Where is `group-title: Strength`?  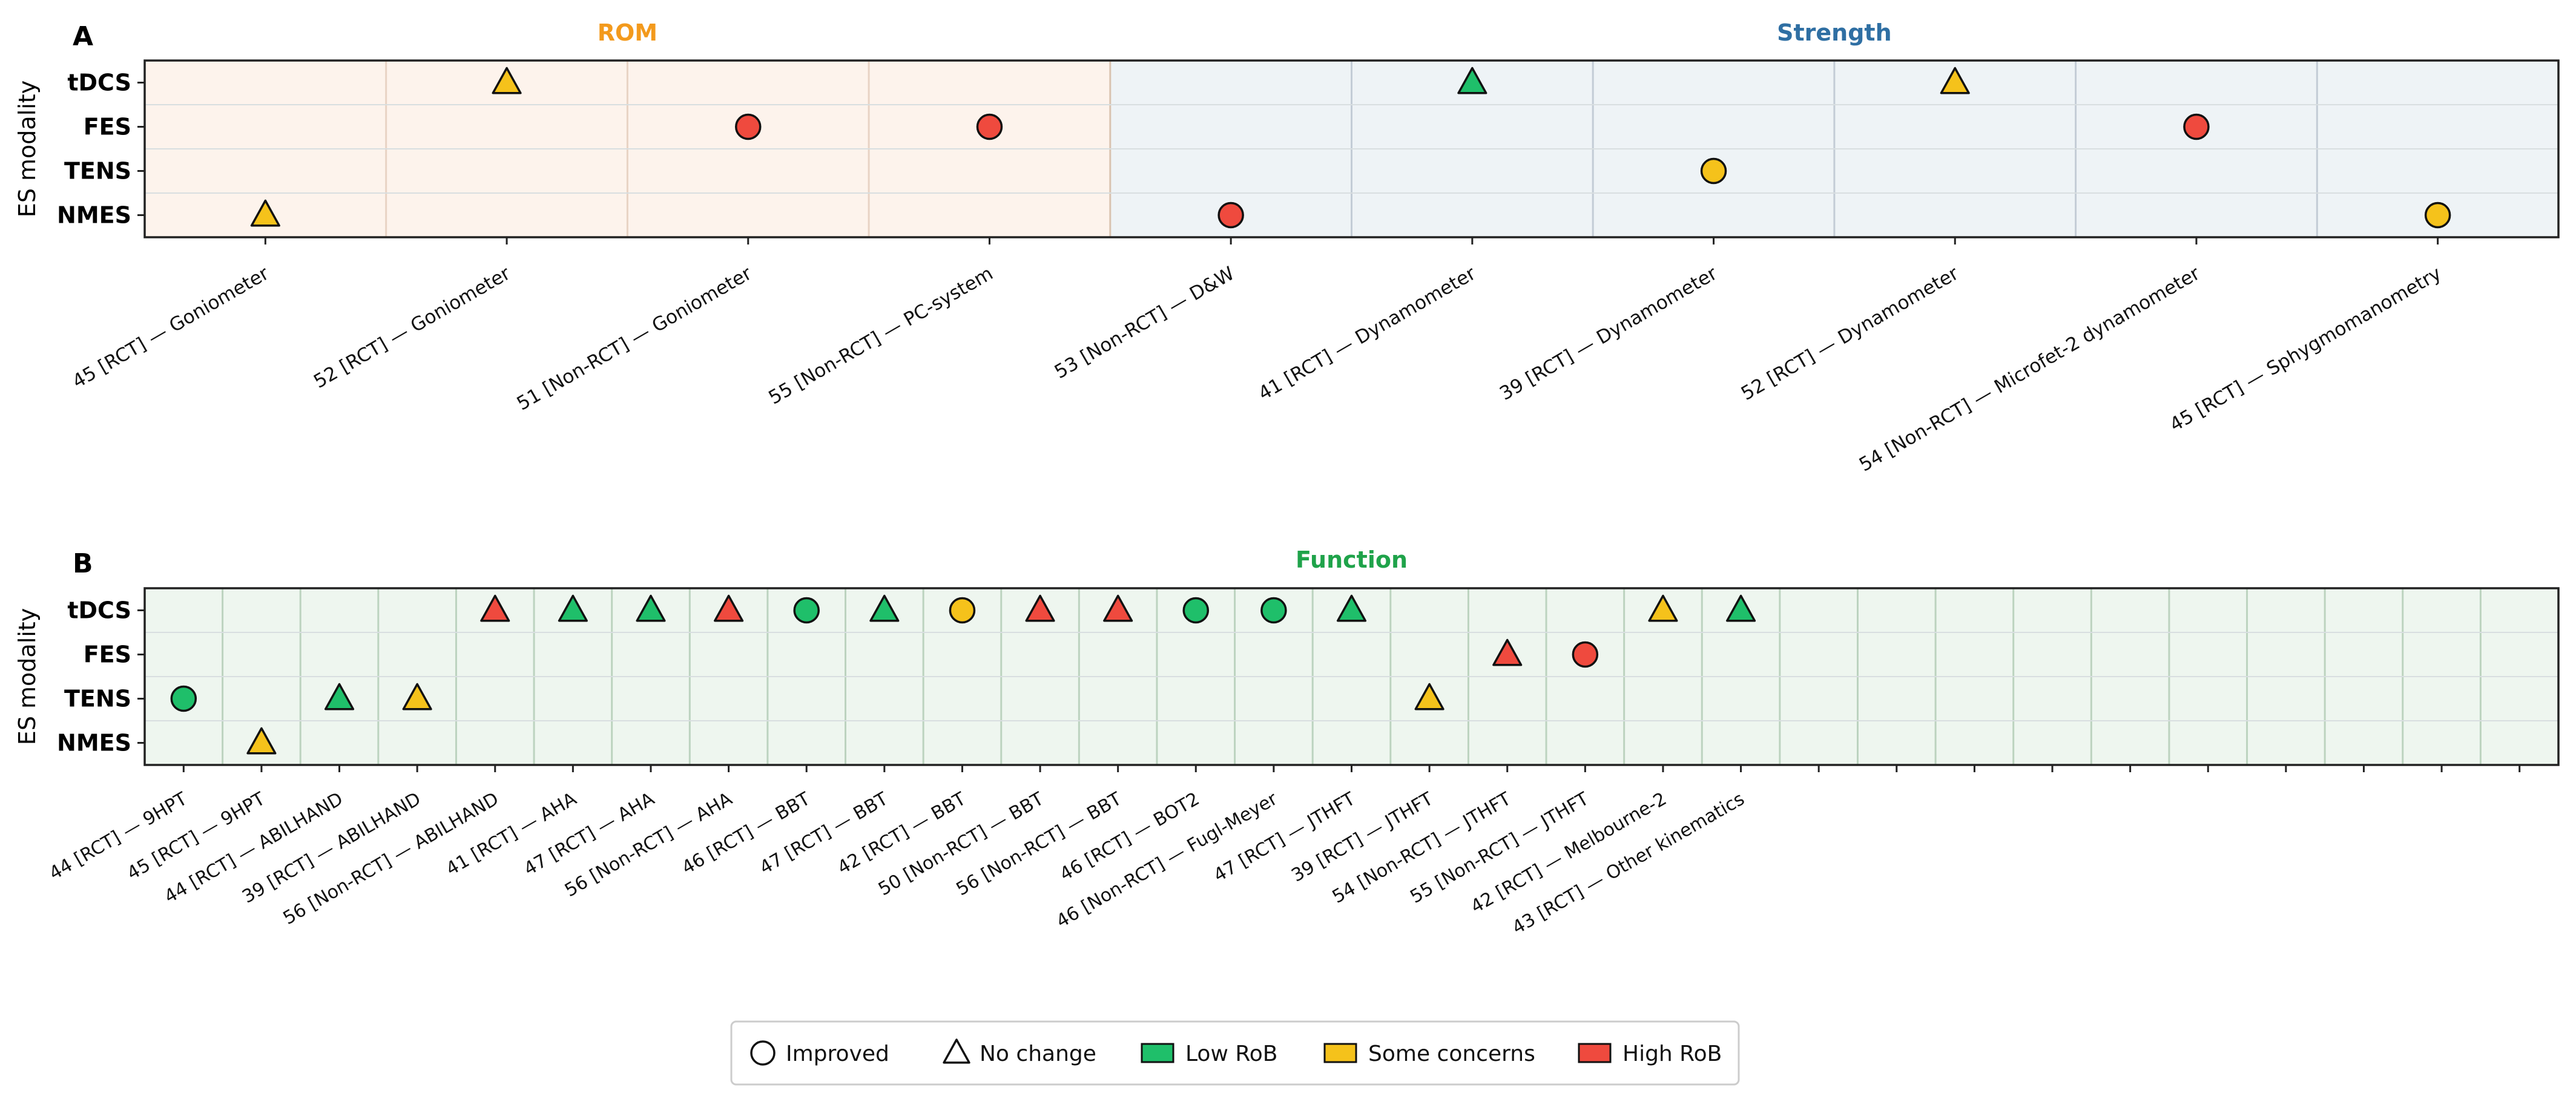 group-title: Strength is located at coordinates (1834, 32).